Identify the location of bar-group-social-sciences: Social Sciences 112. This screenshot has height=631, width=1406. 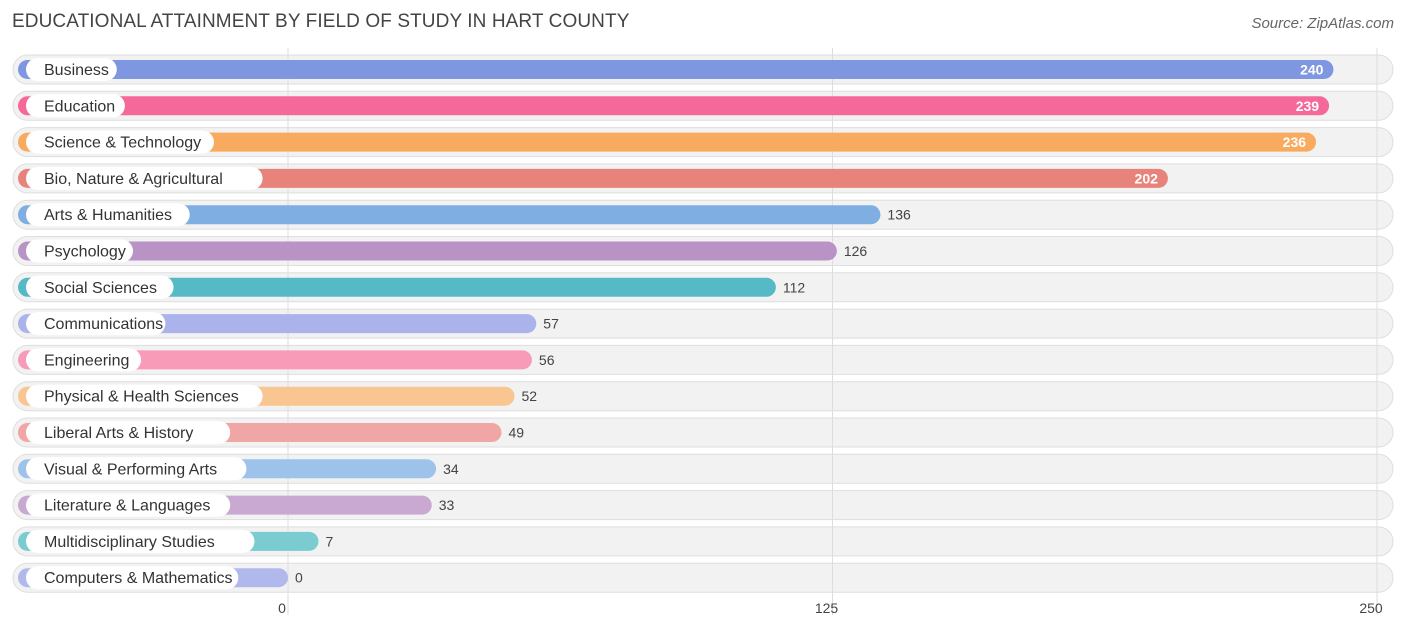
(412, 287).